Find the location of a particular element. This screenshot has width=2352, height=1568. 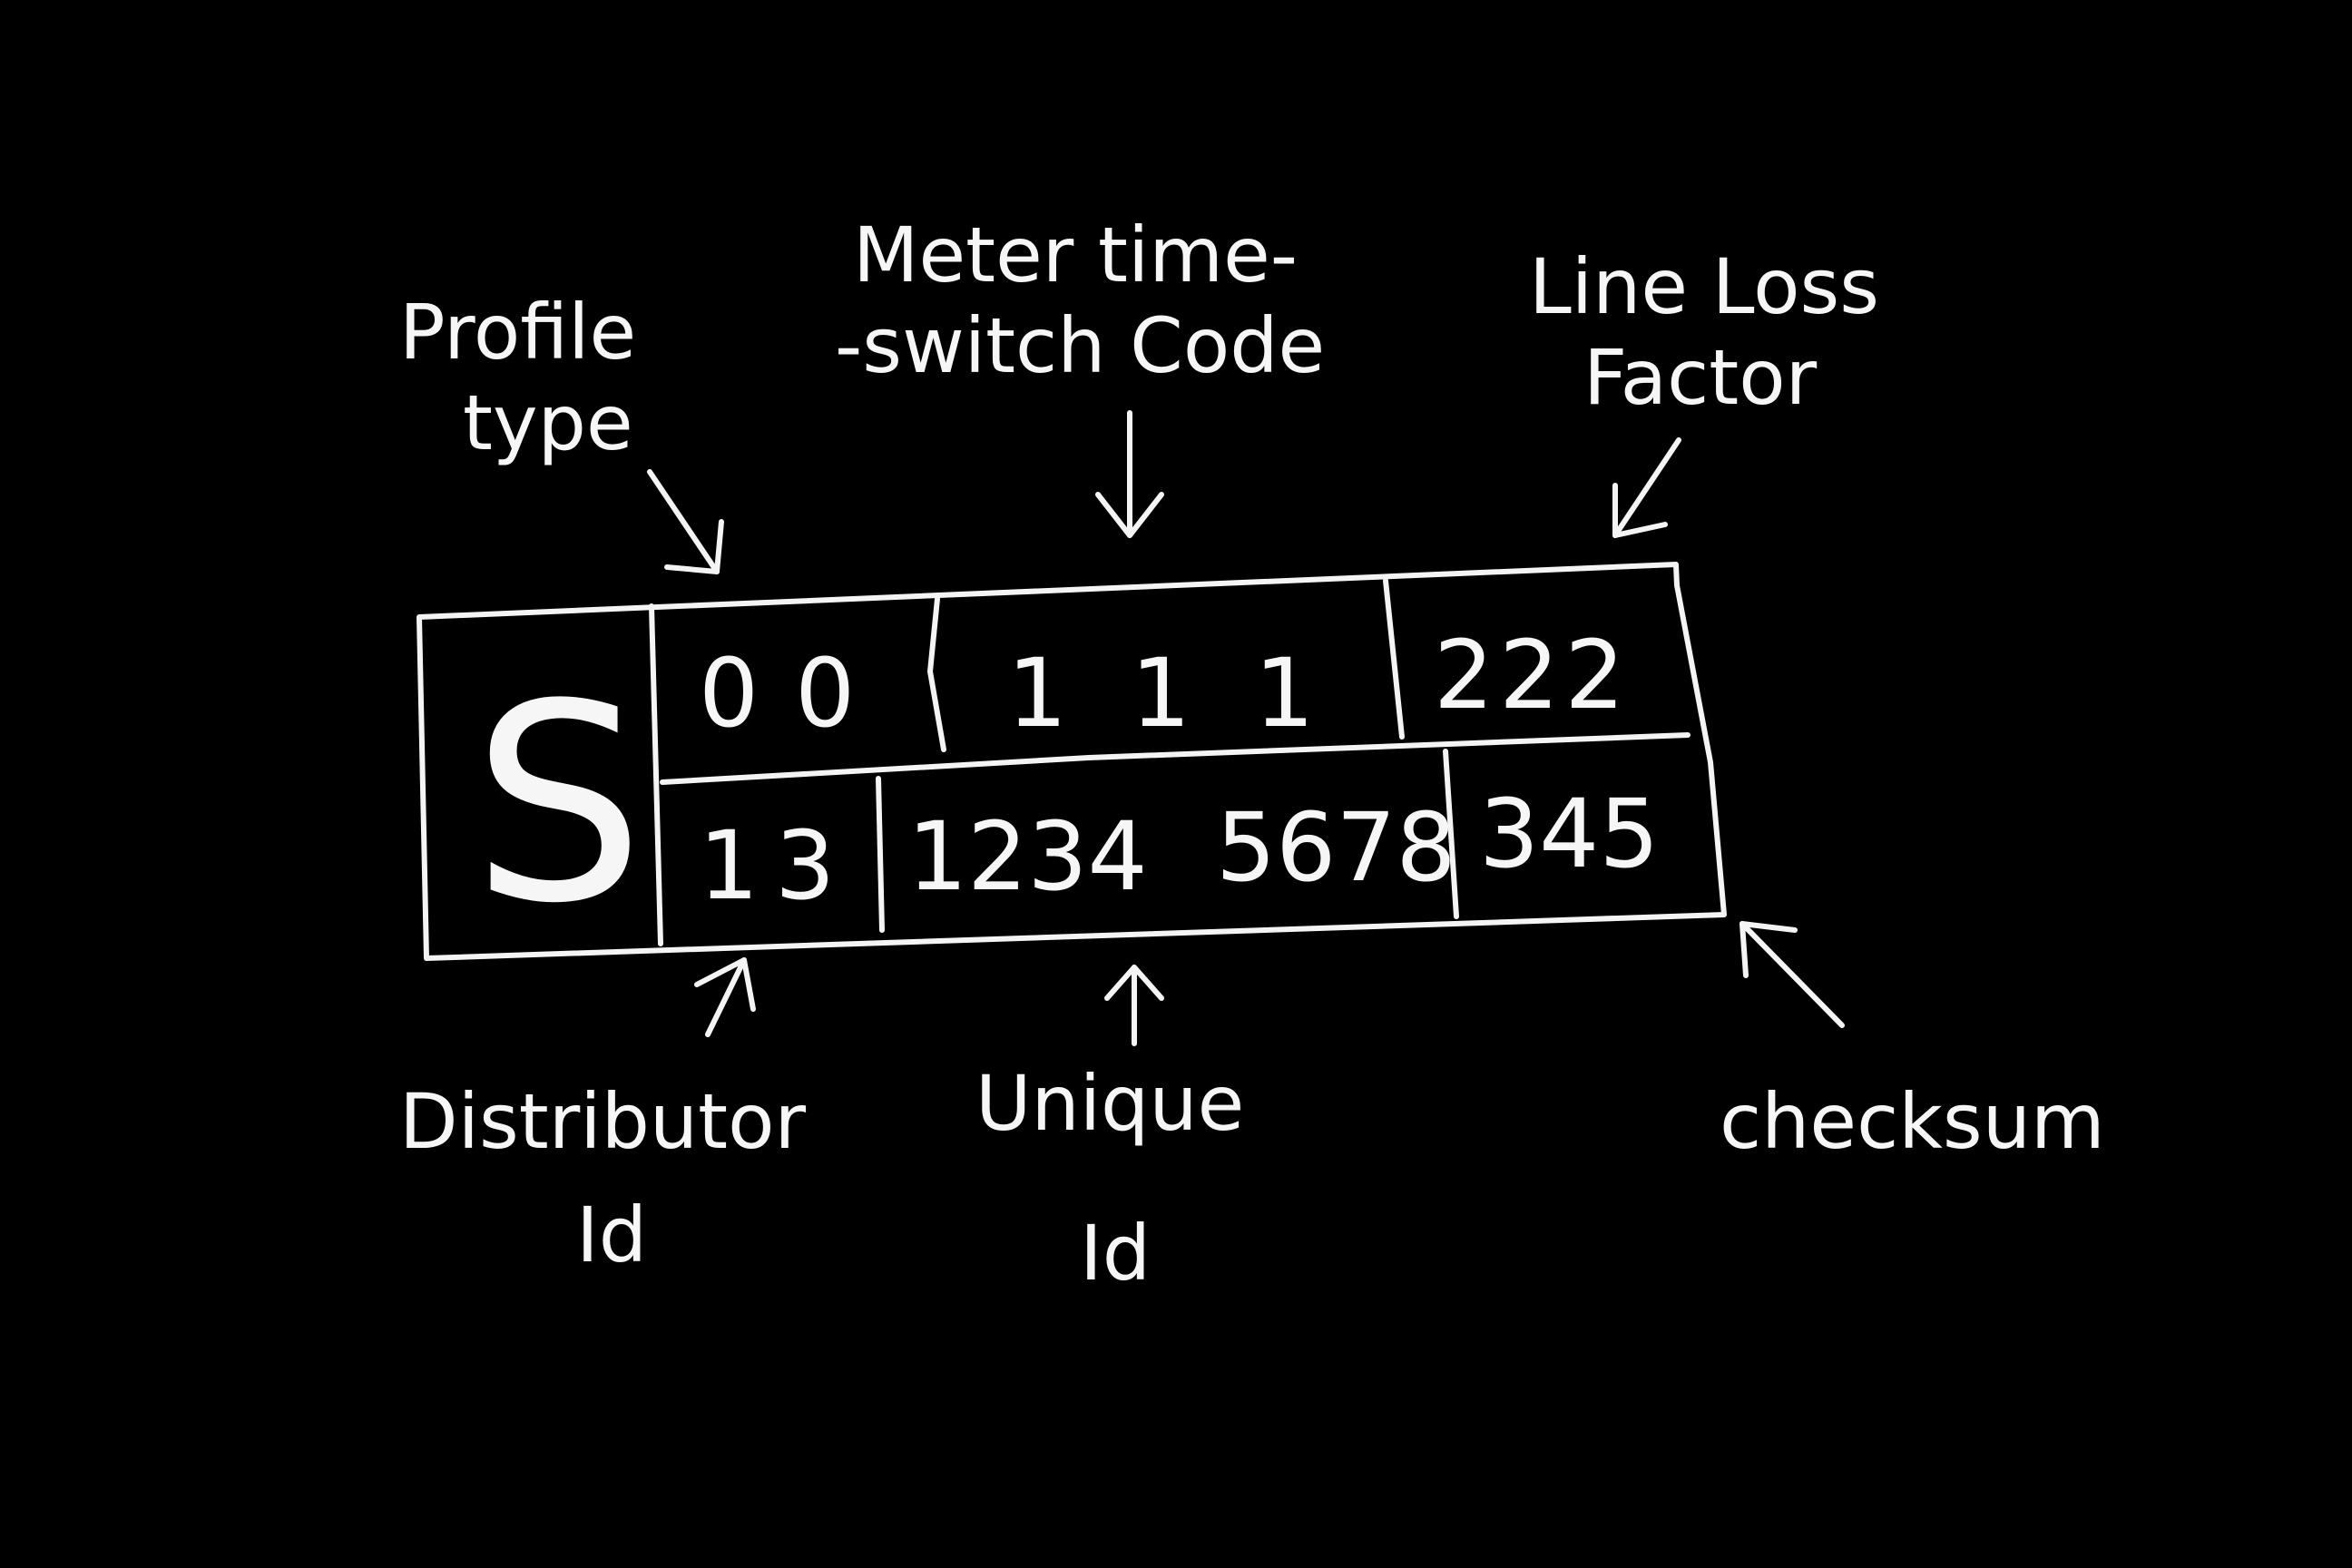

profile-type-arrow-icon is located at coordinates (685, 521).